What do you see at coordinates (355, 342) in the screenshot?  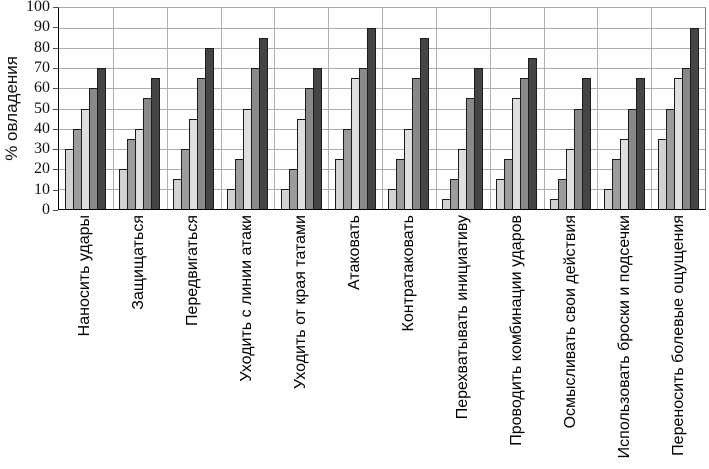 I see `x-label-cell: Атаковать` at bounding box center [355, 342].